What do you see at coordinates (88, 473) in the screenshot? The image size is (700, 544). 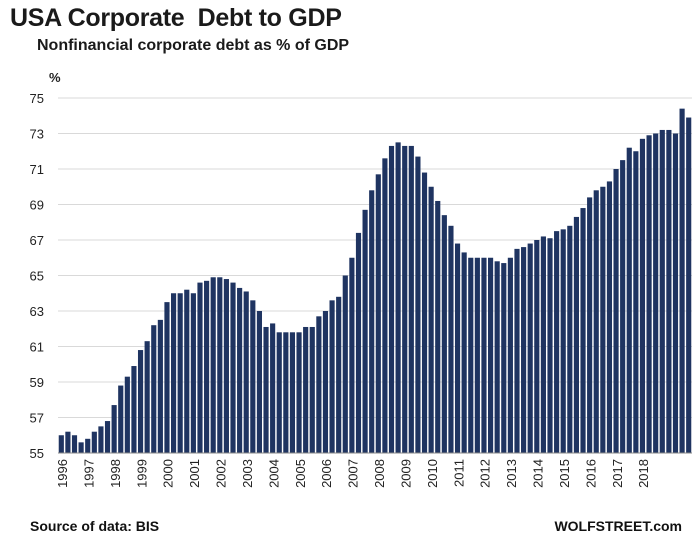 I see `x-tick-label: 1997` at bounding box center [88, 473].